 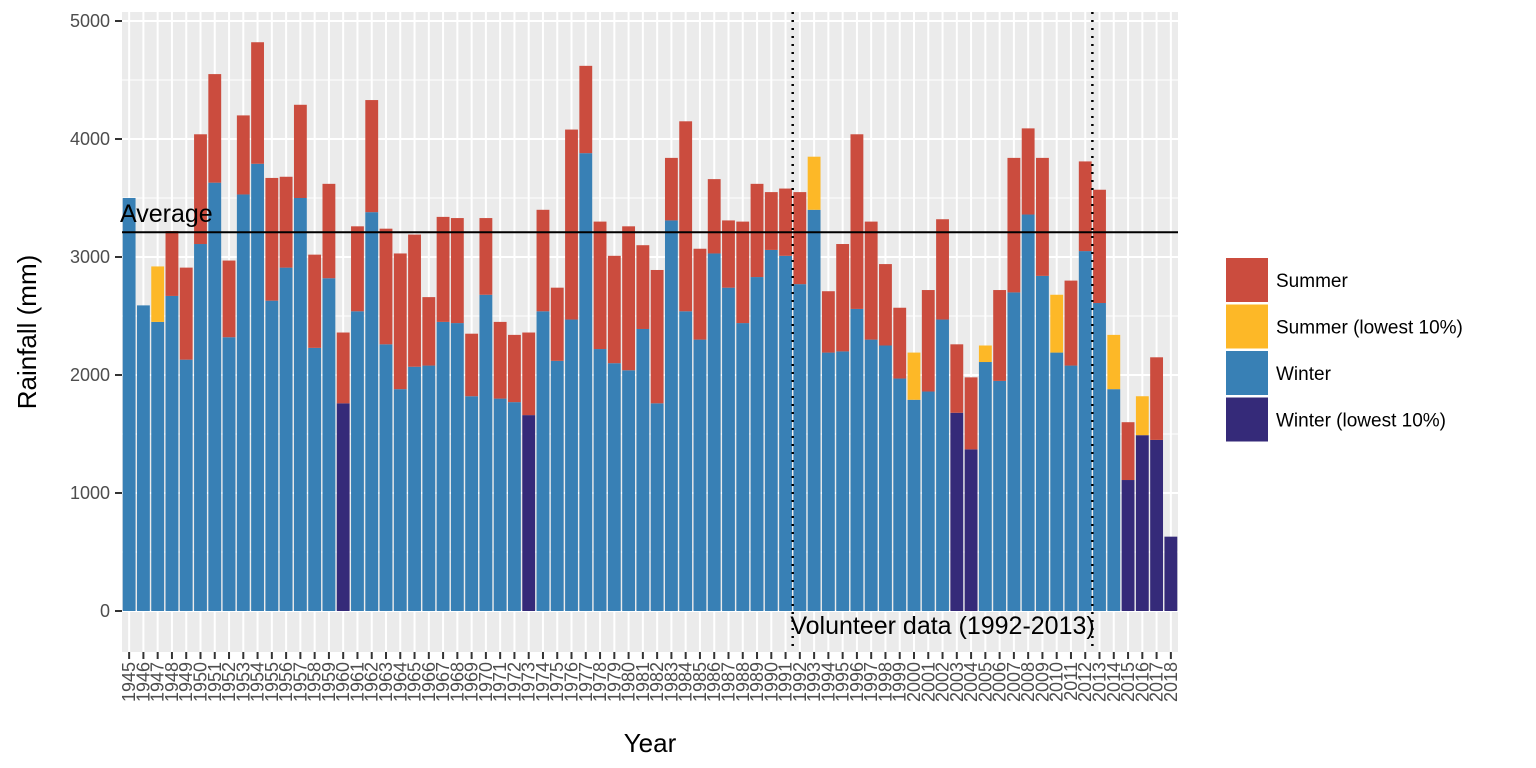 I want to click on summer-bar-1952, so click(x=229, y=299).